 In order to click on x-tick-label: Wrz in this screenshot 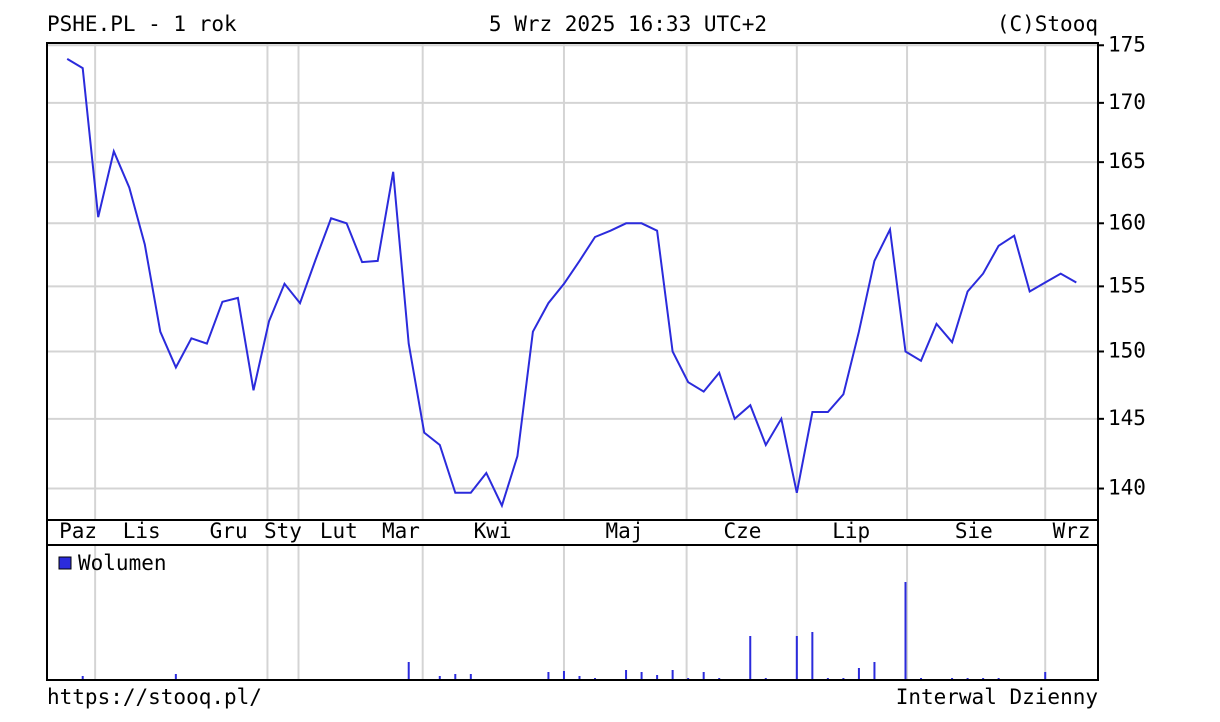, I will do `click(1072, 531)`.